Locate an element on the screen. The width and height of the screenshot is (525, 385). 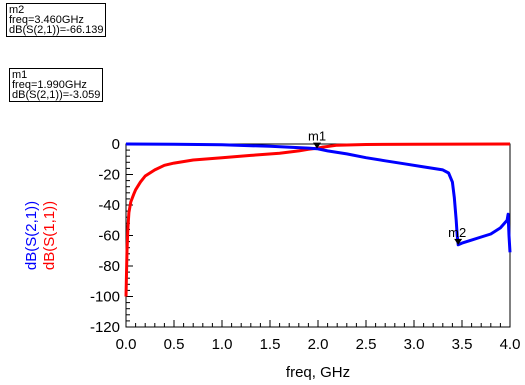
y-tick-label: -120 is located at coordinates (105, 327).